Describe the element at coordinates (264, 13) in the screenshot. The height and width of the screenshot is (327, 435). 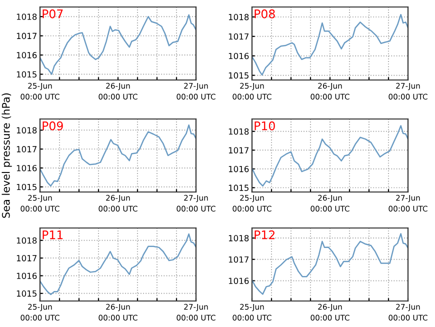
I see `annotation: P08` at that location.